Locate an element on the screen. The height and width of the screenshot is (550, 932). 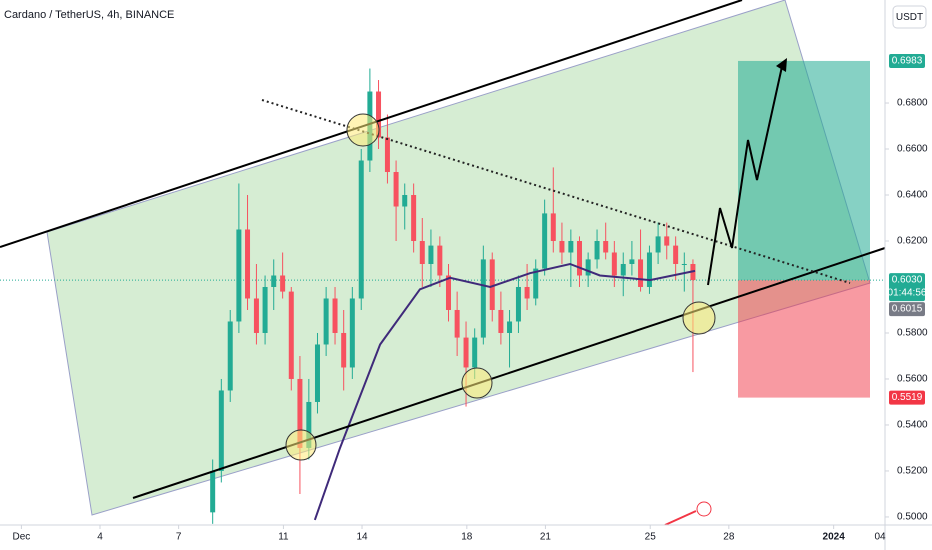
projection-arrow is located at coordinates (745, 173).